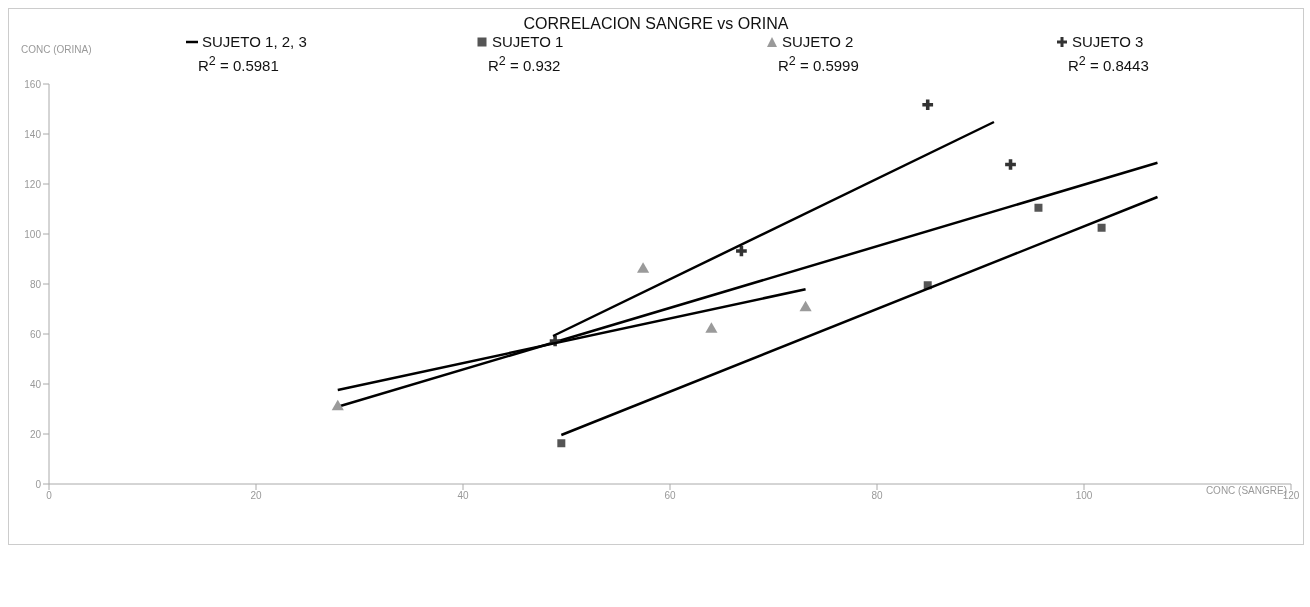  I want to click on y-axis-title: CONC (ORINA), so click(56, 49).